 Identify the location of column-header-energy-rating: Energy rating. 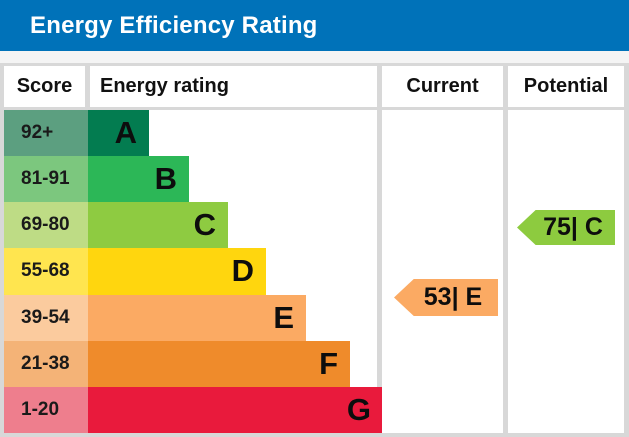
(233, 86).